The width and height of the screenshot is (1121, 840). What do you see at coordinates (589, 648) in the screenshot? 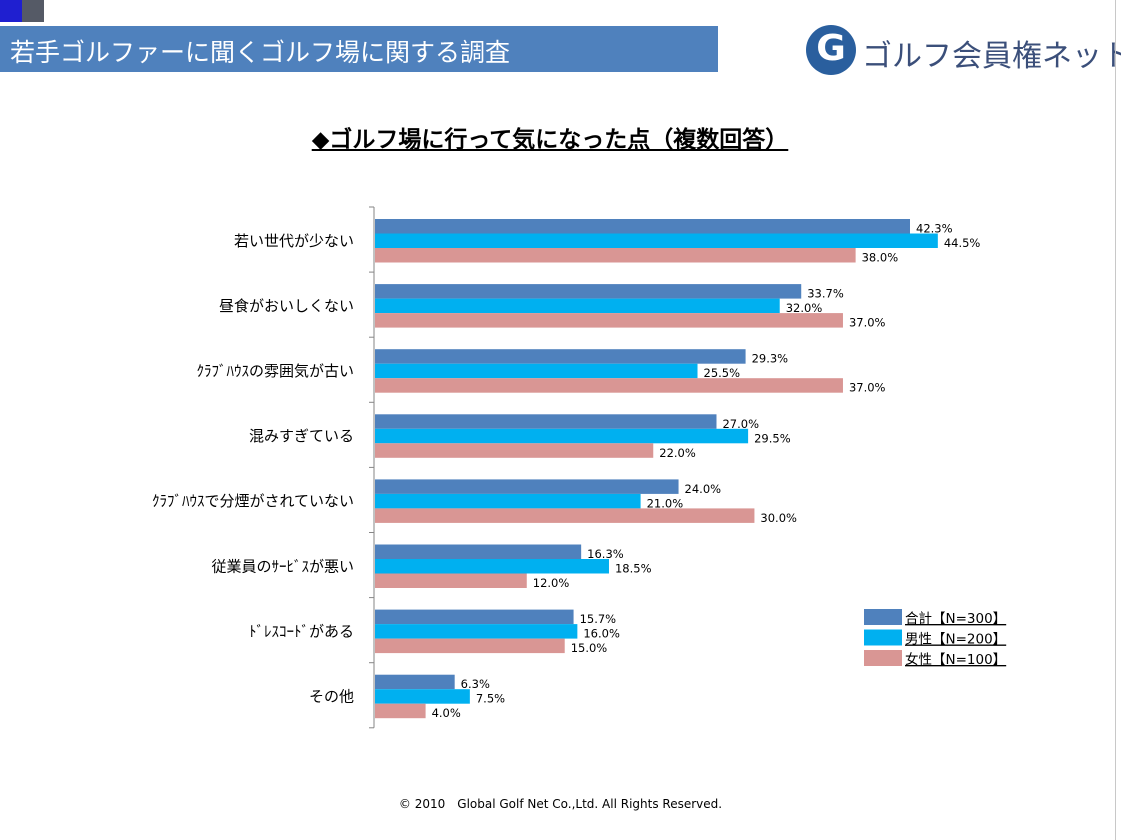
I see `data-label: 15.0%` at bounding box center [589, 648].